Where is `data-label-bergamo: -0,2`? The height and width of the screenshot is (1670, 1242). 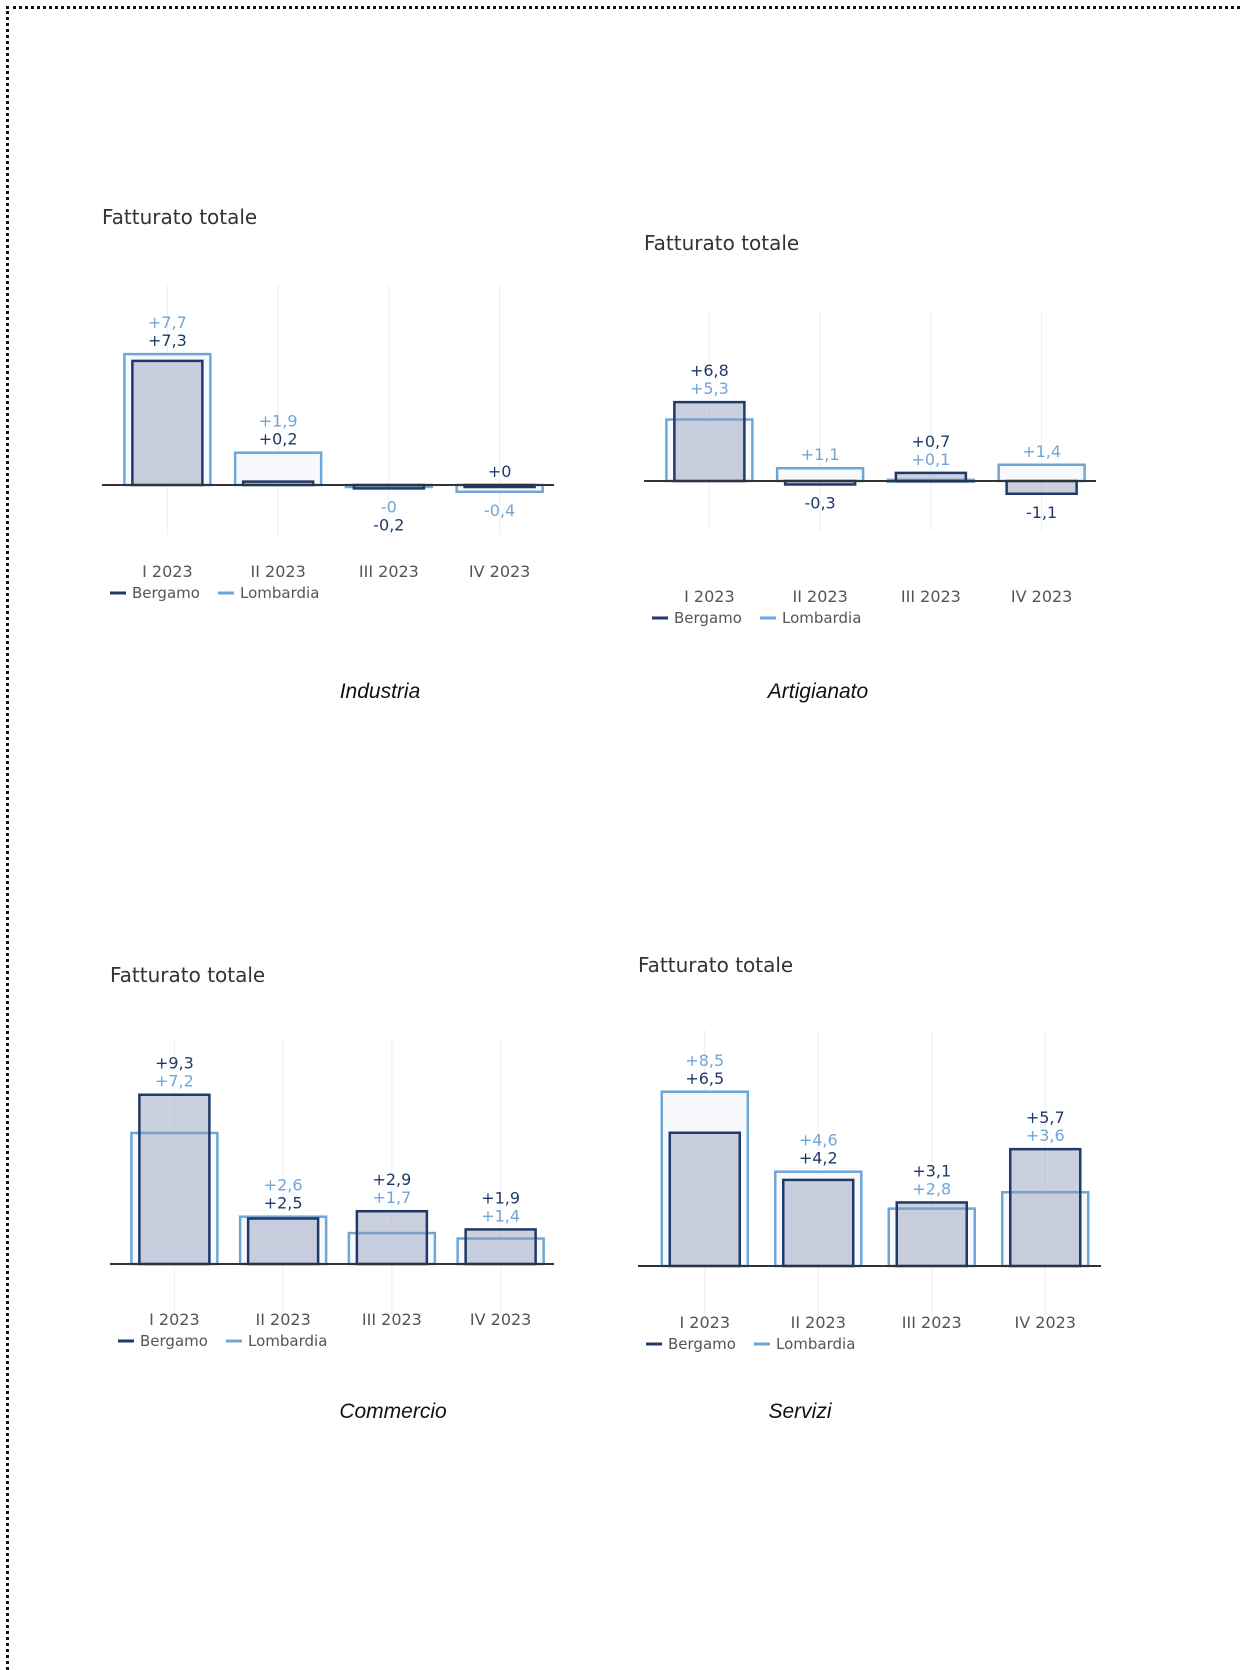 data-label-bergamo: -0,2 is located at coordinates (388, 524).